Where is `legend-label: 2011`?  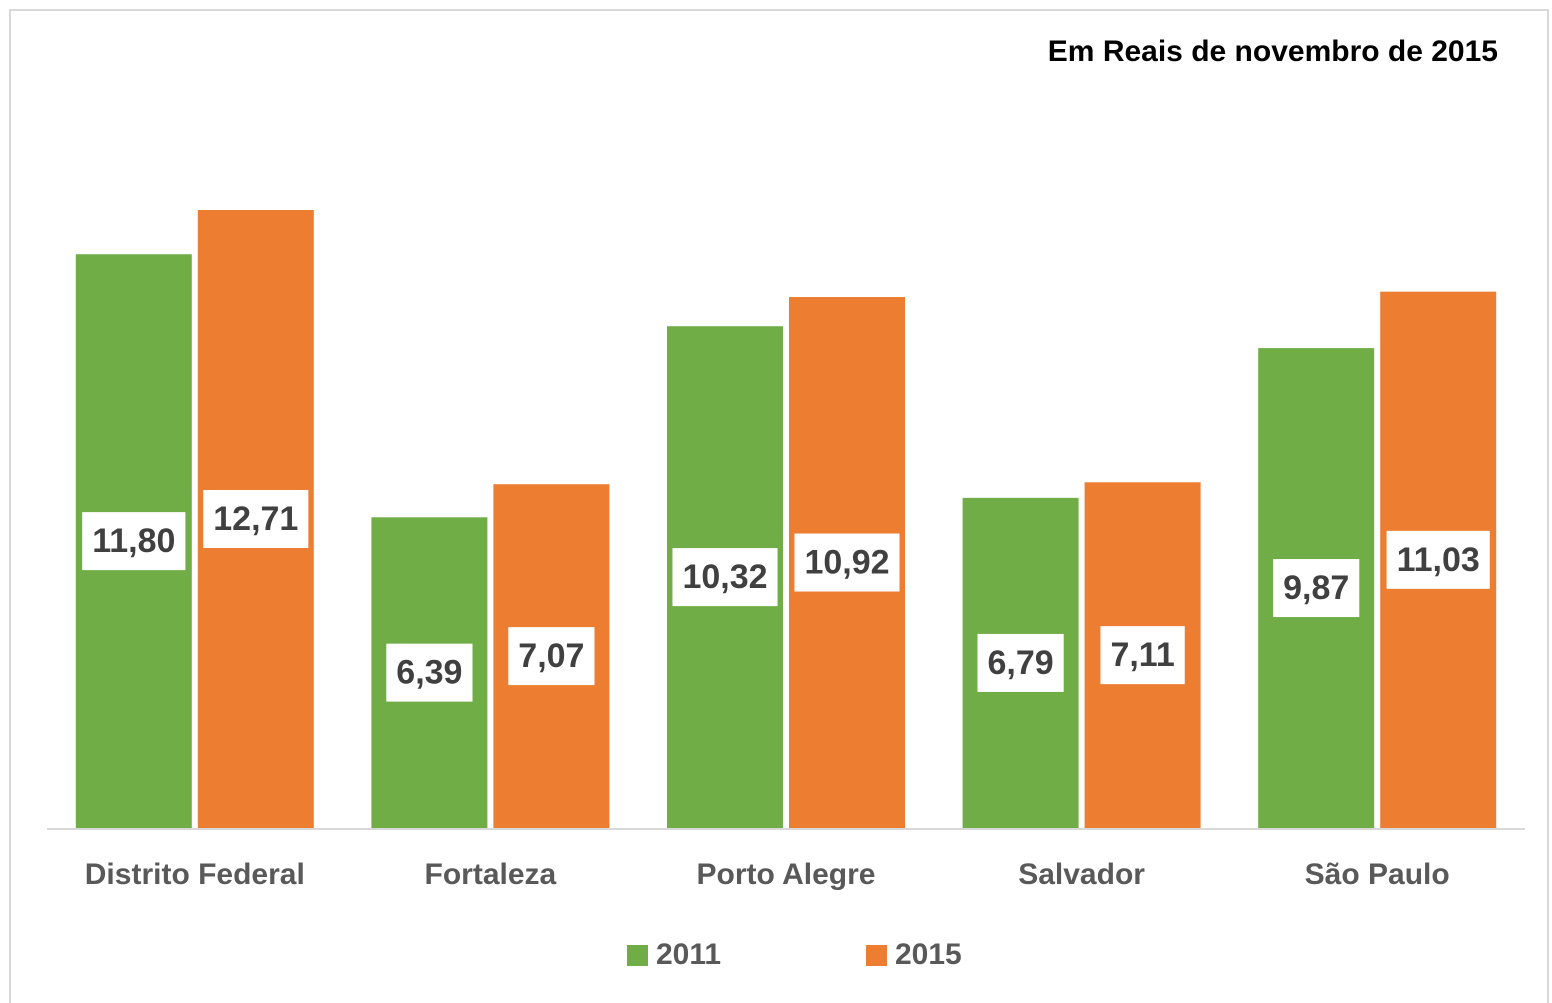
legend-label: 2011 is located at coordinates (688, 954).